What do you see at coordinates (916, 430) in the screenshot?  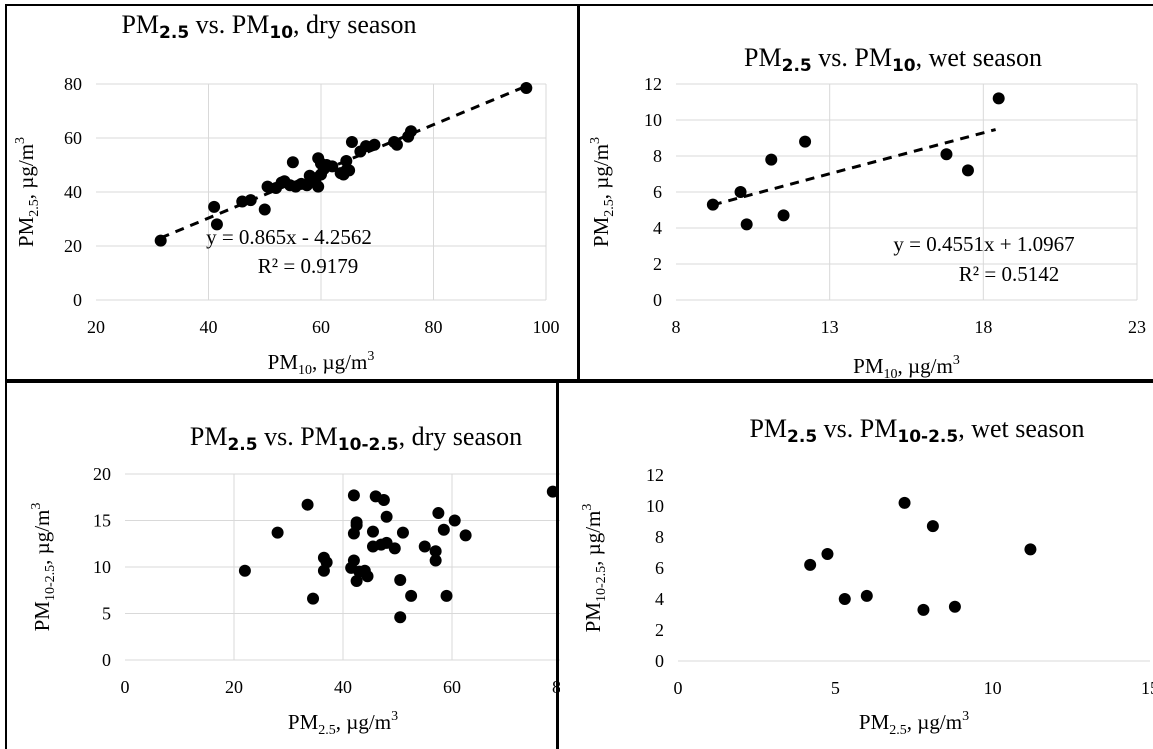 I see `chart-title: PM2.5 vs. PM10-2.5, wet season` at bounding box center [916, 430].